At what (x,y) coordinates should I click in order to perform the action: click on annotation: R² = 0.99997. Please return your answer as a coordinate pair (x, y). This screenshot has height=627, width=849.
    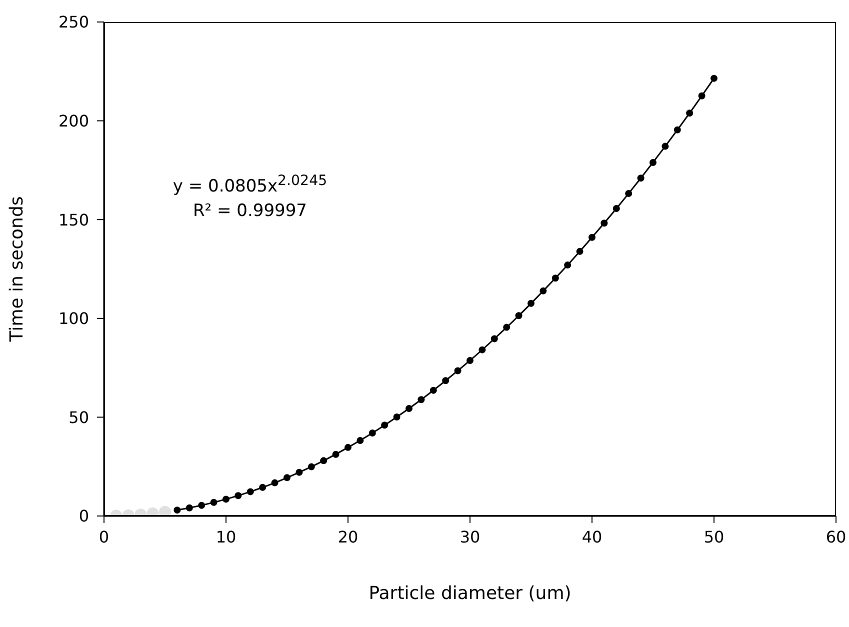
    Looking at the image, I should click on (250, 211).